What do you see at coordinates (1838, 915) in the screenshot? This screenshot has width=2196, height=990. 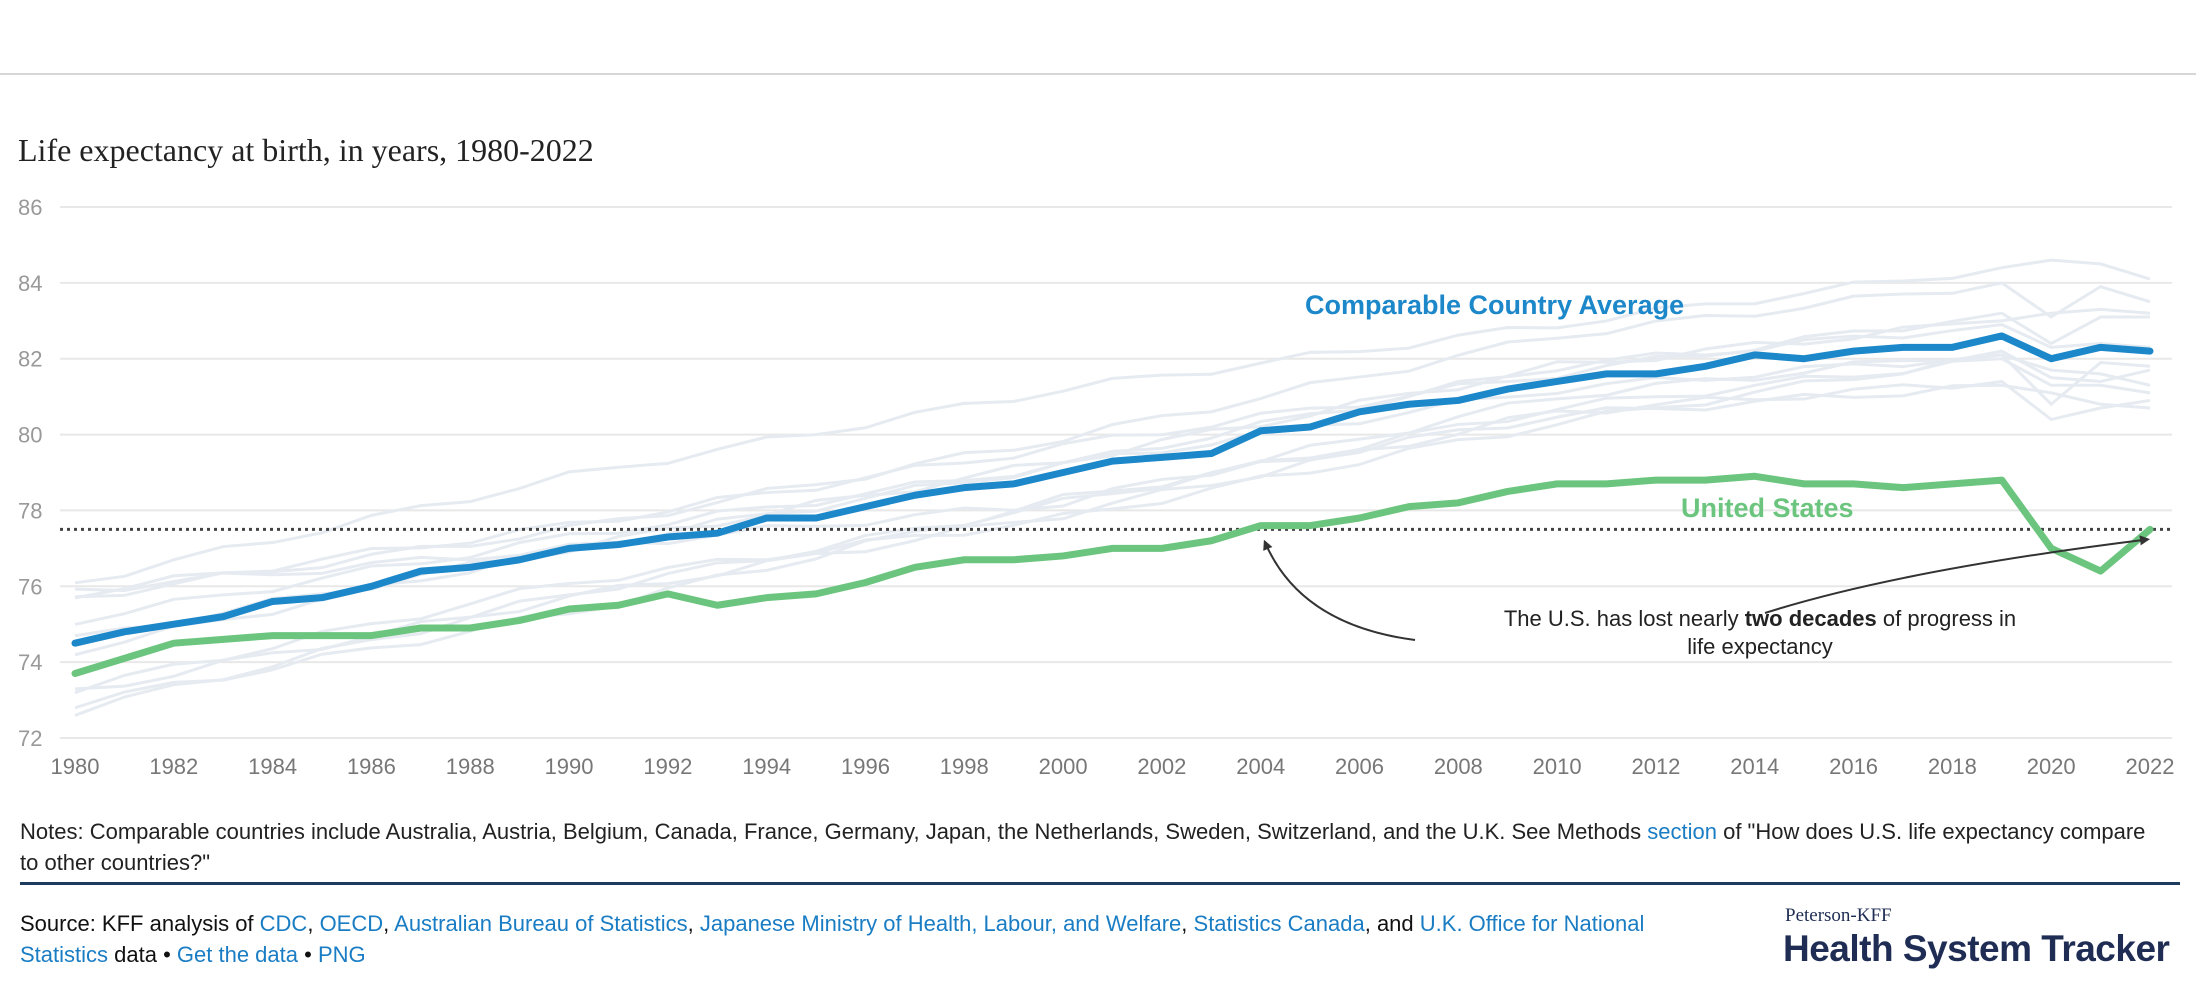 I see `logo-peterson-kff: Peterson-KFF` at bounding box center [1838, 915].